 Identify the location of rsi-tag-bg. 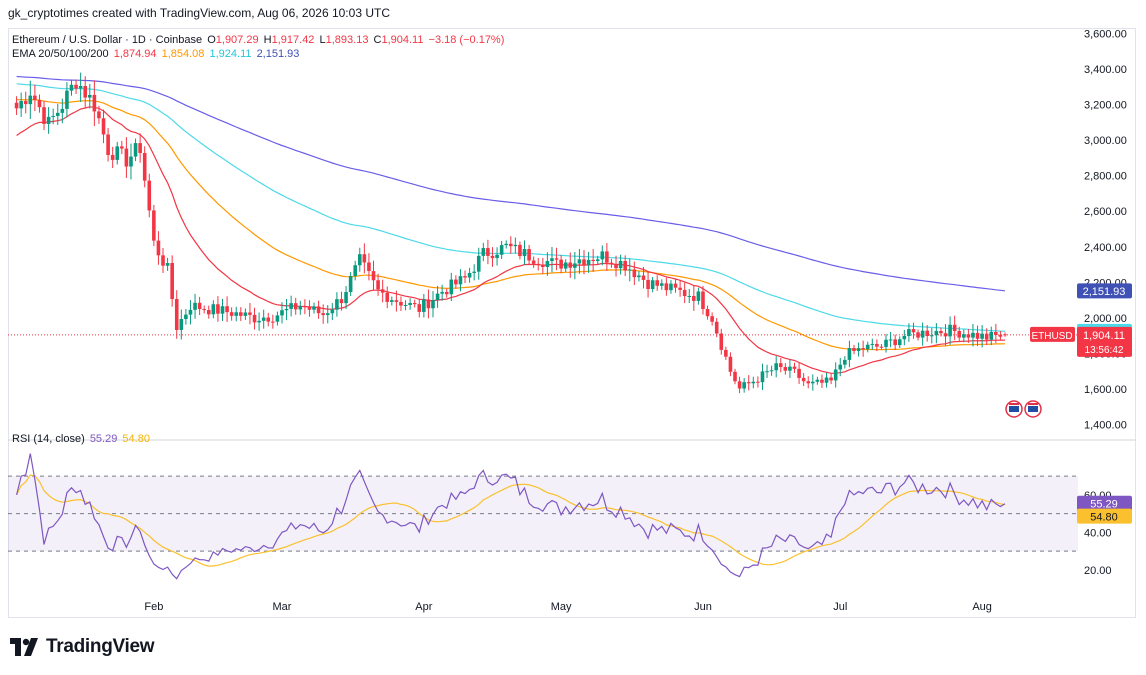
(1104, 503).